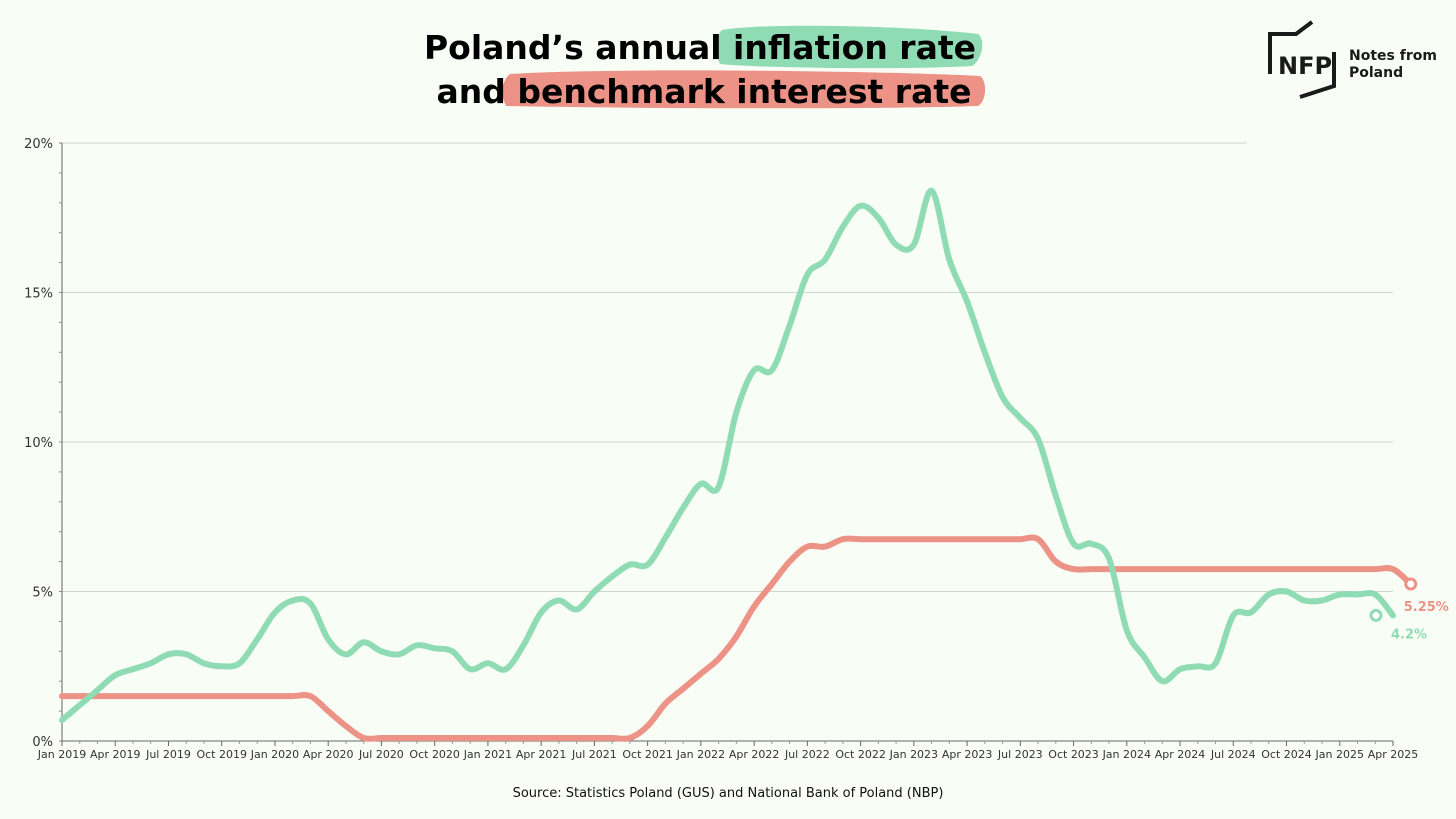  What do you see at coordinates (1233, 754) in the screenshot?
I see `x-tick-label: Jul 2024` at bounding box center [1233, 754].